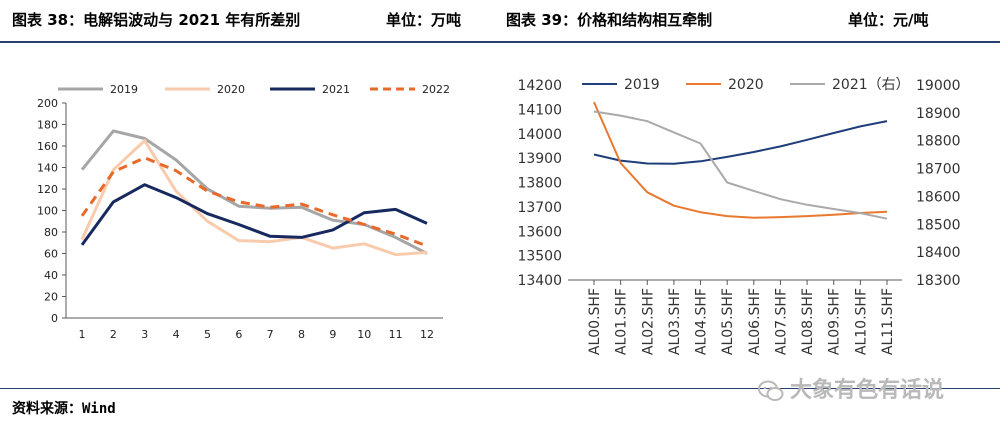 The height and width of the screenshot is (430, 1000). Describe the element at coordinates (938, 114) in the screenshot. I see `y-right-tick-label: 18900` at that location.